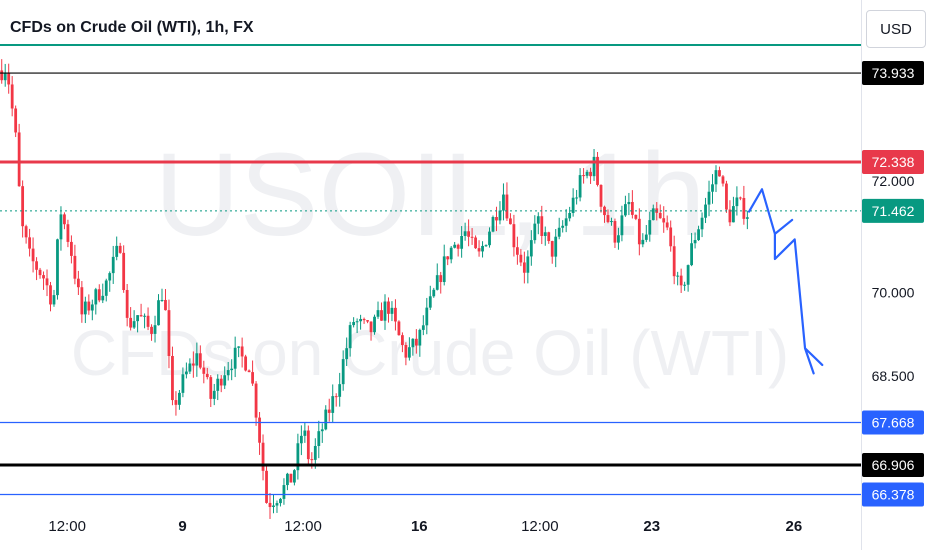  I want to click on y-tick-label: 70.000, so click(893, 292).